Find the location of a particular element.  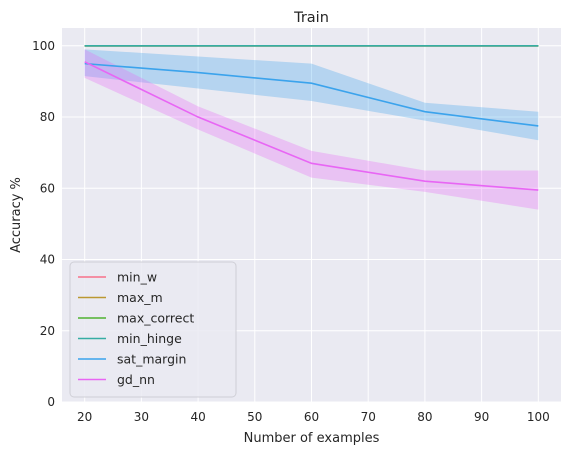

legend-label: min_w is located at coordinates (137, 277).